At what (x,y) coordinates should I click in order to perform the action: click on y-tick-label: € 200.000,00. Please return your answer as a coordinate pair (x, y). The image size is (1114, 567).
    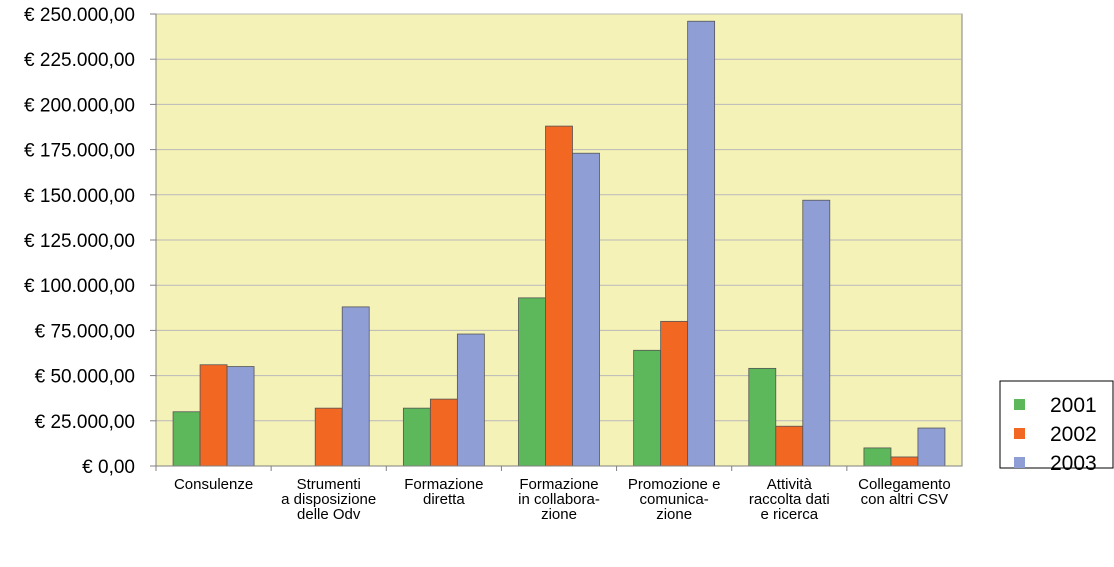
    Looking at the image, I should click on (79, 105).